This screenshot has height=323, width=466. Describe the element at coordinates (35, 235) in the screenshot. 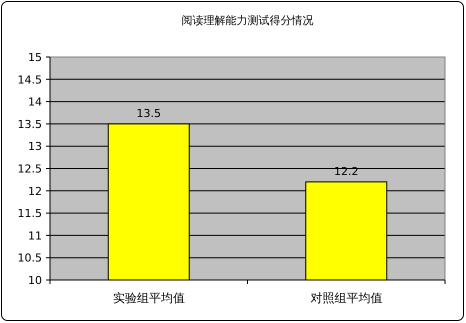

I see `ytick: 11` at that location.